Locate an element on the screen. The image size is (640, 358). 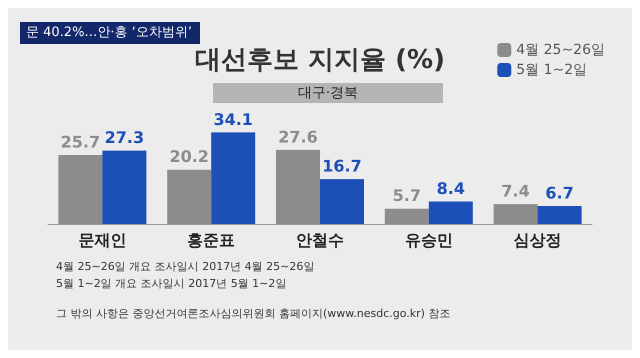
data-label: 7.4 is located at coordinates (515, 191).